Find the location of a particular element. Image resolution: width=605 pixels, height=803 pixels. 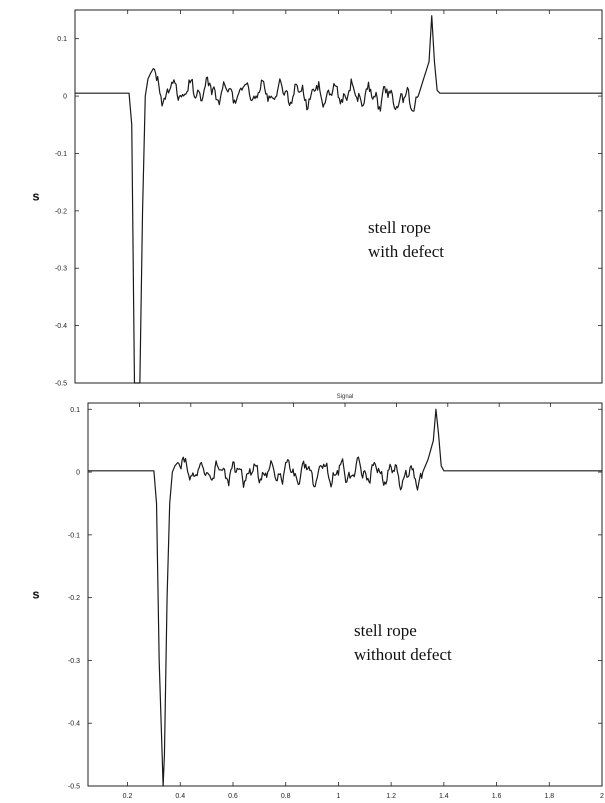

x-tick-label: 1.2 is located at coordinates (391, 796).